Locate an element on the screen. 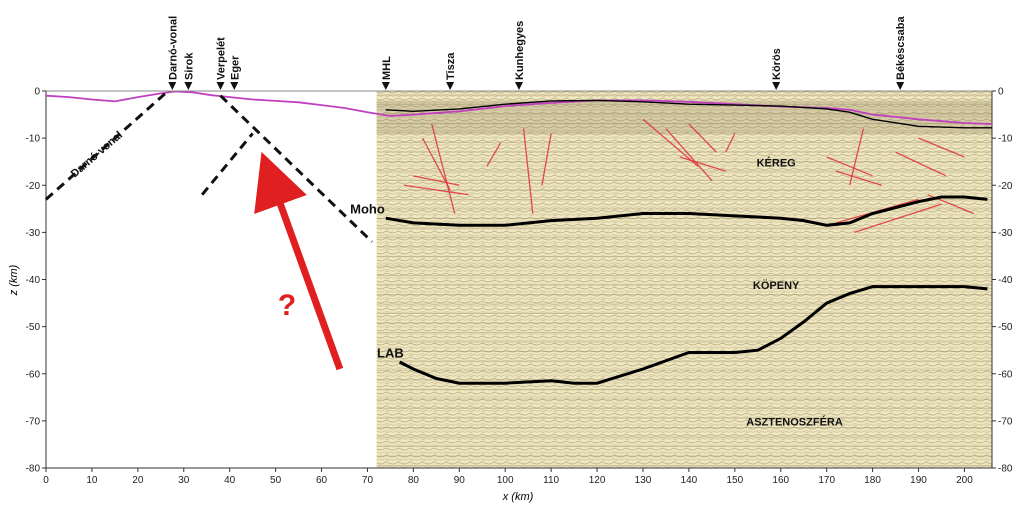 This screenshot has height=514, width=1023. x-tick-label: 40 is located at coordinates (230, 480).